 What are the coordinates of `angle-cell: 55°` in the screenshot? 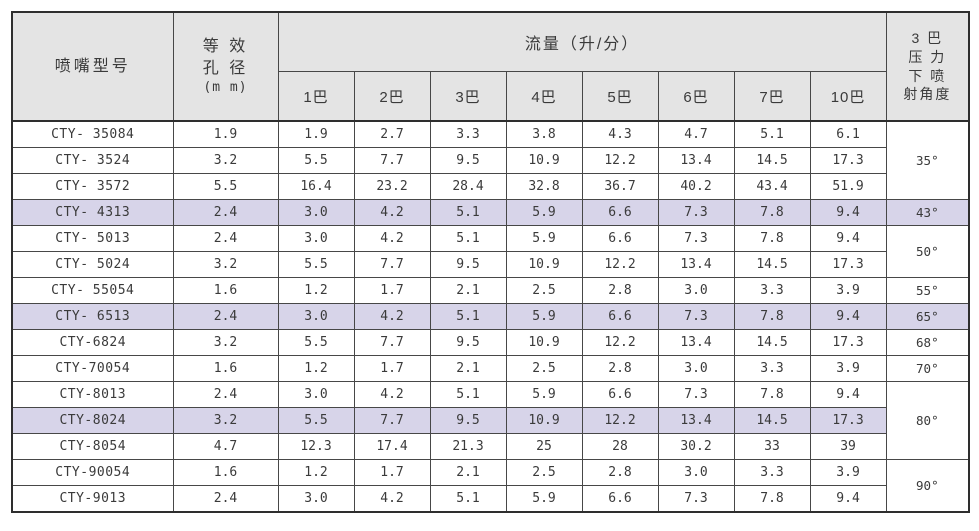 It's located at (927, 290).